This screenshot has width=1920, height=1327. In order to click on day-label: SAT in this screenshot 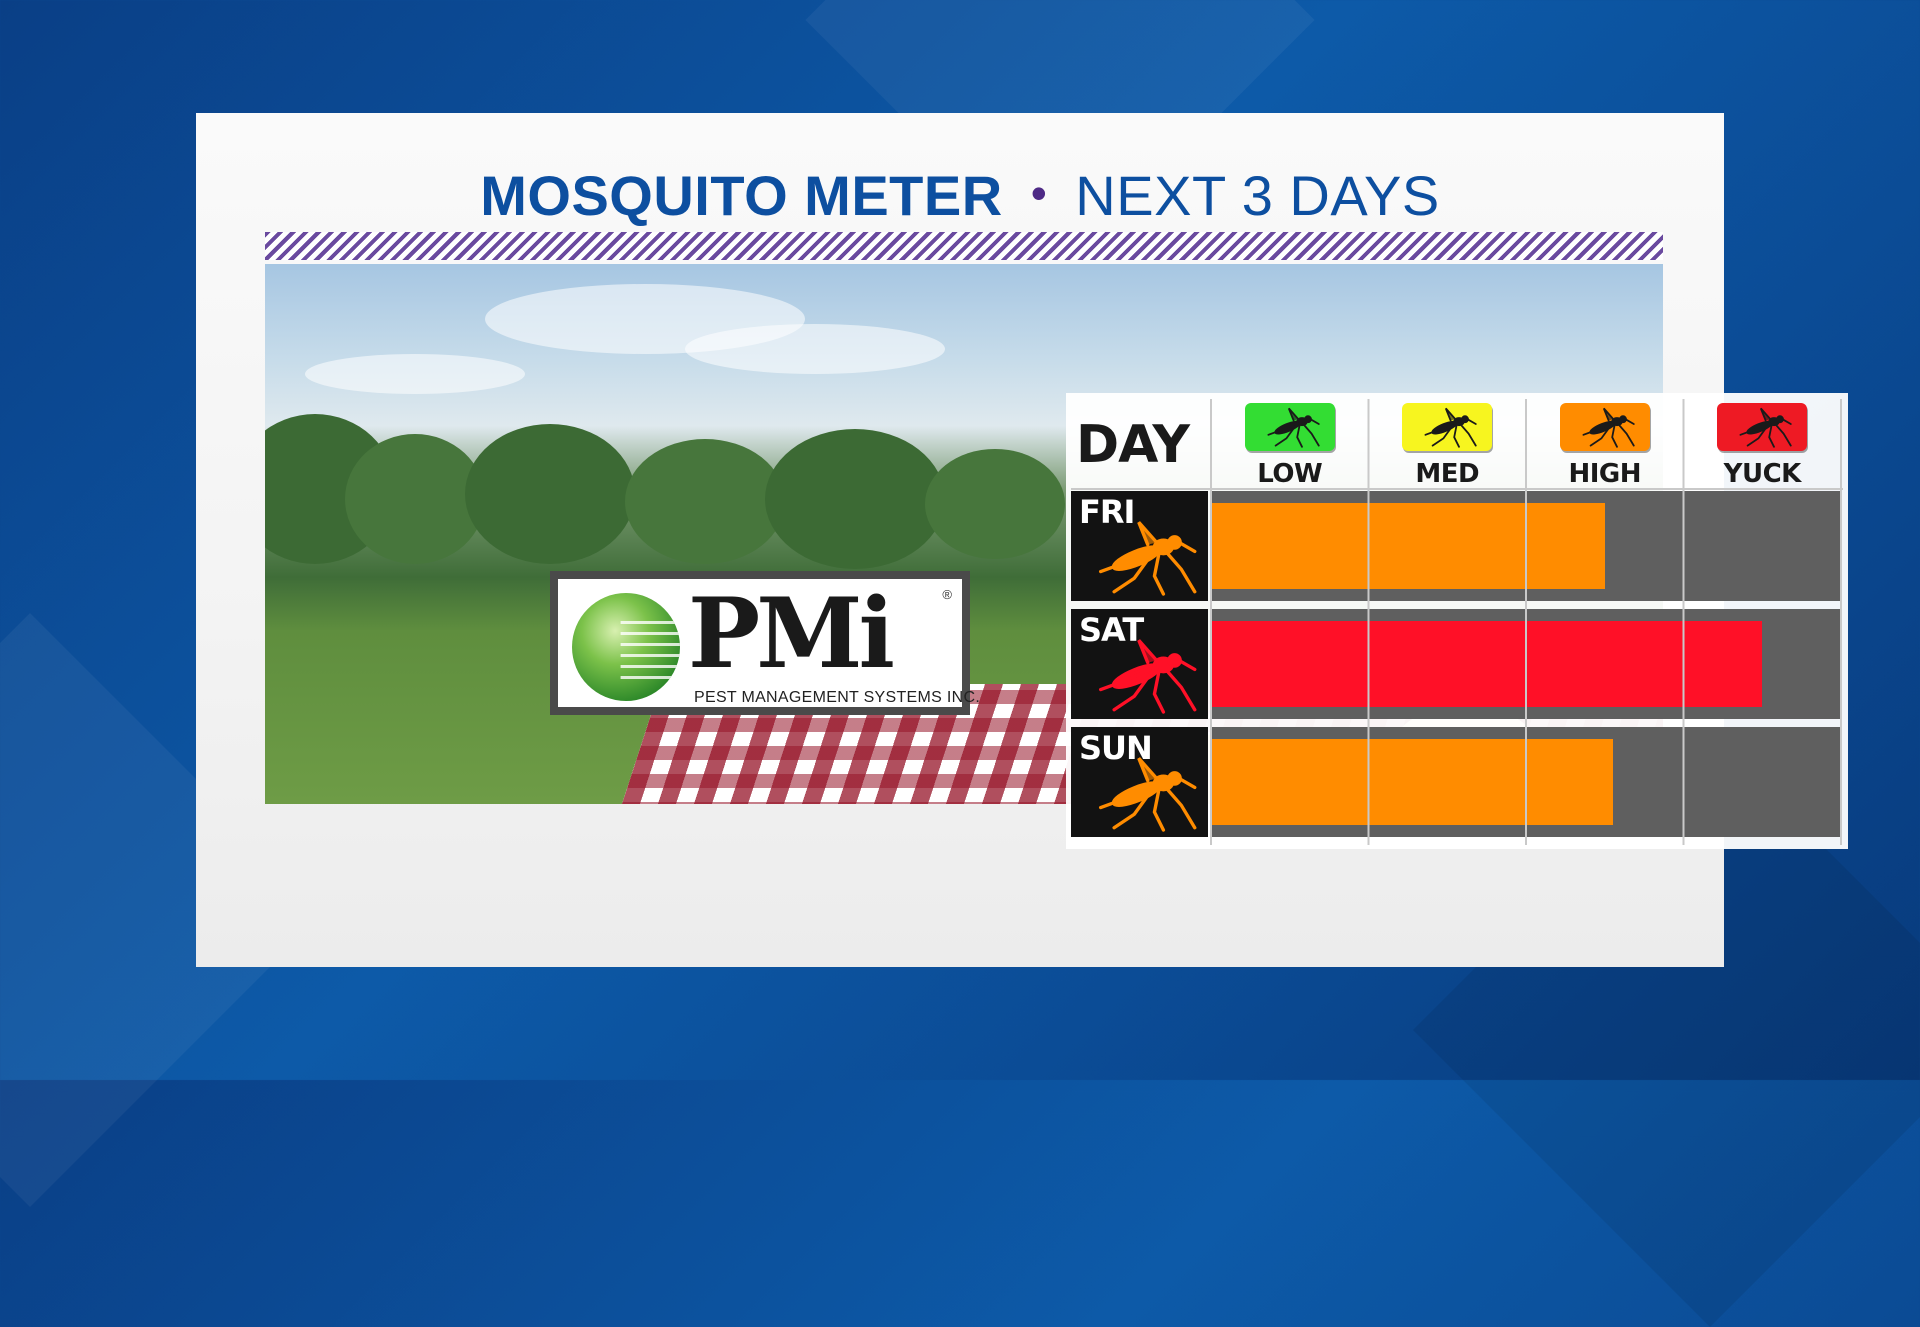, I will do `click(1111, 630)`.